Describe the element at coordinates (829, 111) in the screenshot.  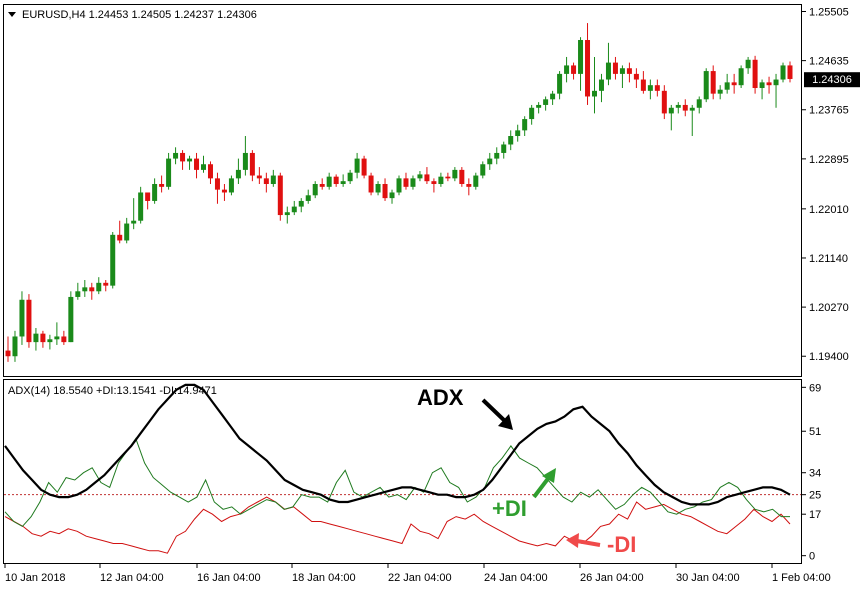
I see `price-tick-label: 1.23765` at that location.